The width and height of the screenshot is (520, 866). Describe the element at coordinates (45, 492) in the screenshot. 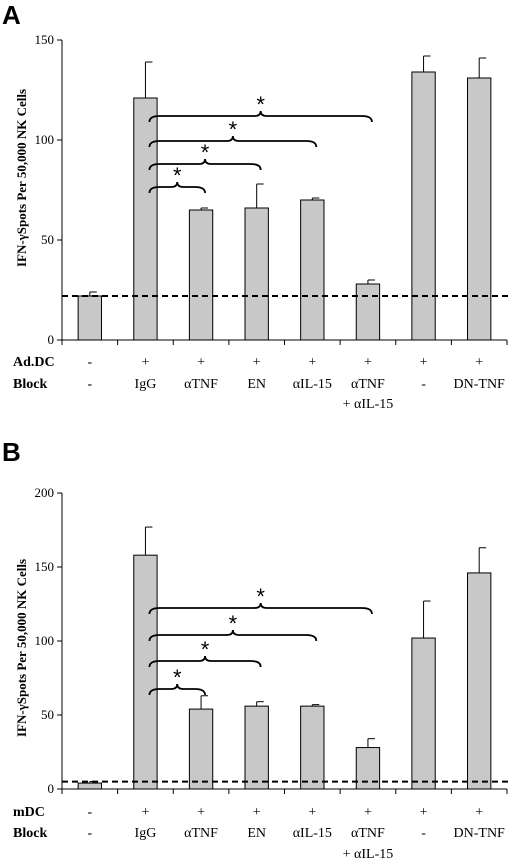

I see `panel-b-y-tick-label: 200` at that location.